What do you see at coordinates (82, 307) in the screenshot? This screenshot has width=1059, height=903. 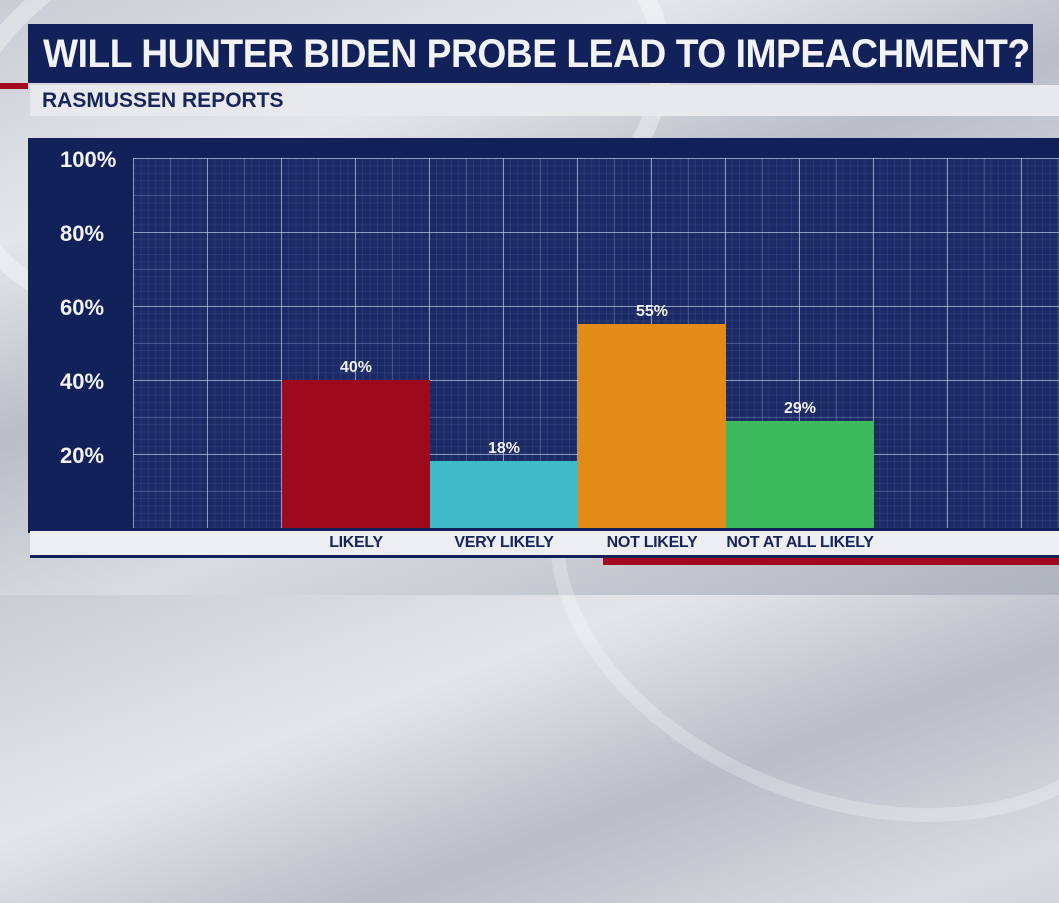 I see `y-tick-label: 60%` at bounding box center [82, 307].